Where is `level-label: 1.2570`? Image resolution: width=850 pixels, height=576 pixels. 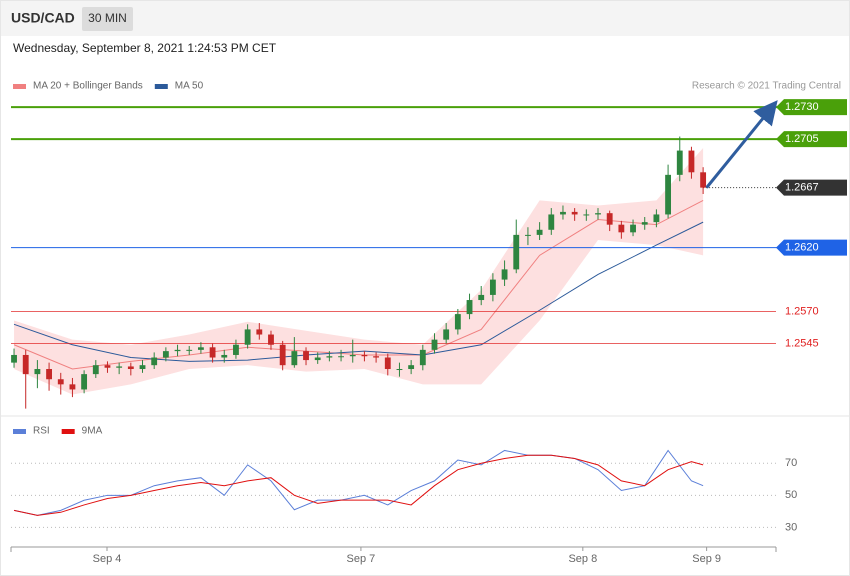 level-label: 1.2570 is located at coordinates (802, 311).